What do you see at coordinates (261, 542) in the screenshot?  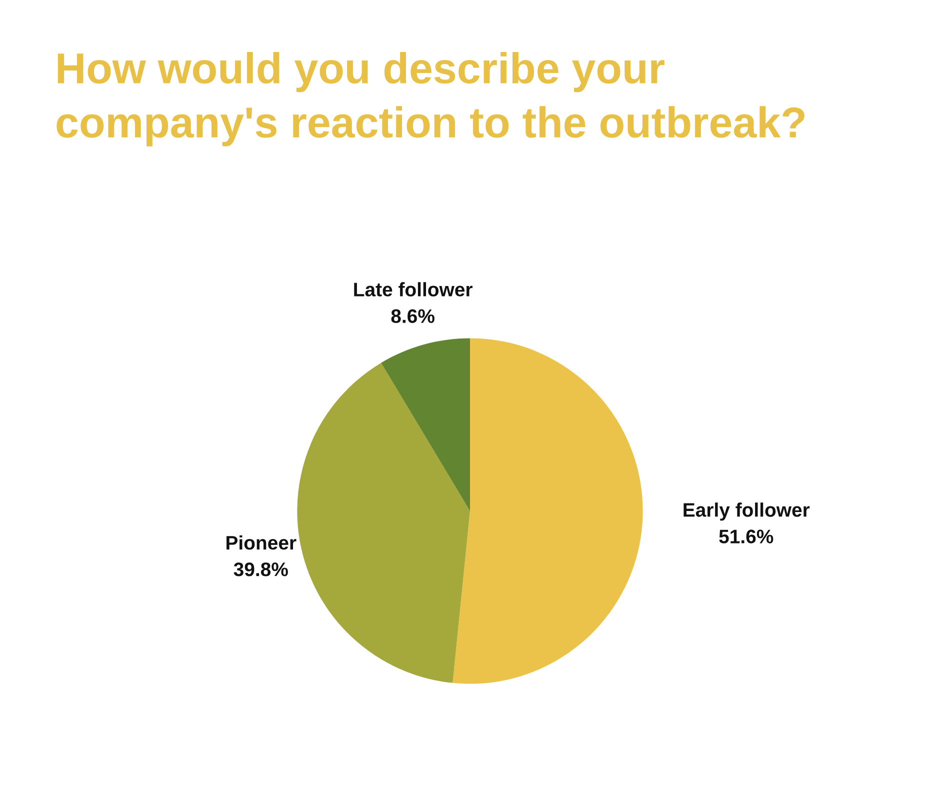 I see `slice-label: Pioneer` at bounding box center [261, 542].